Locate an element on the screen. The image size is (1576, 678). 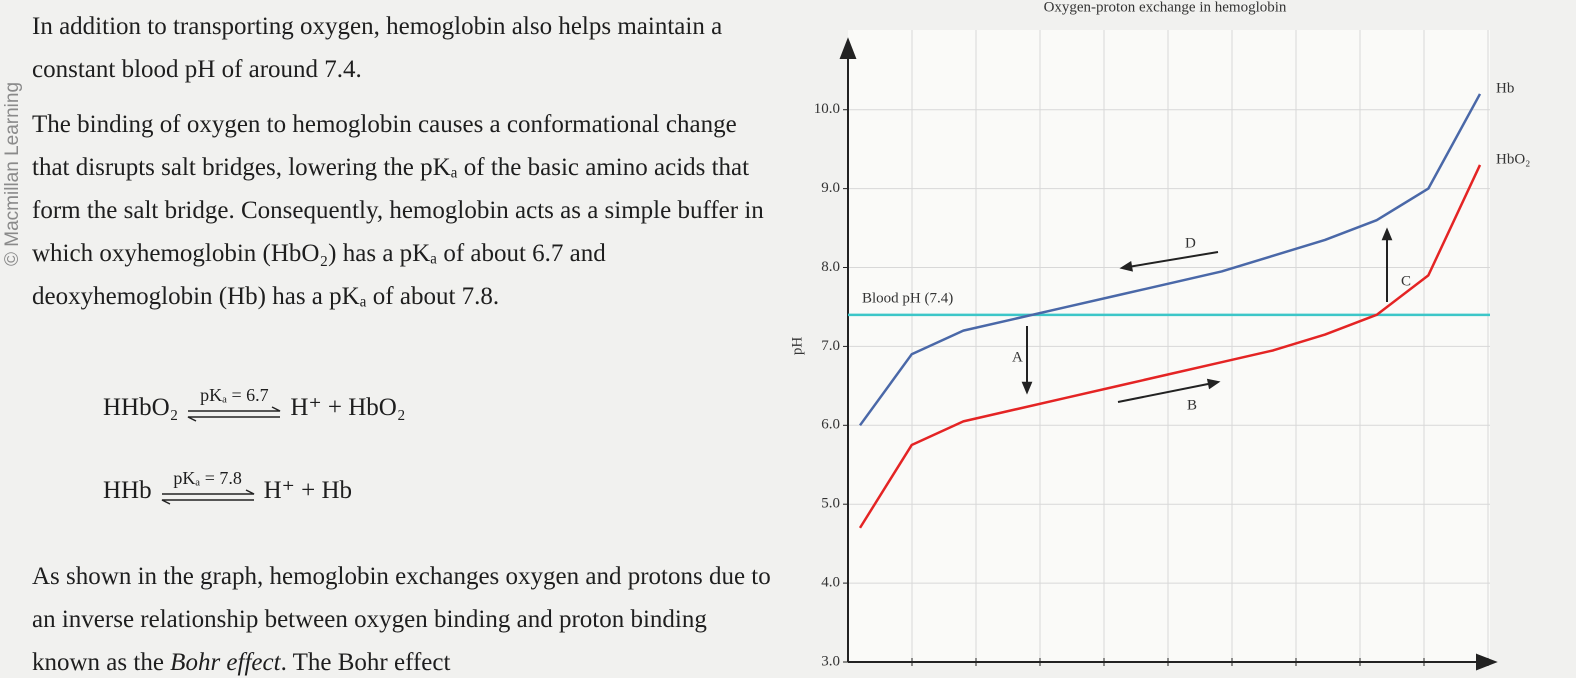
text: . The Bohr effect is located at coordinates (365, 662).